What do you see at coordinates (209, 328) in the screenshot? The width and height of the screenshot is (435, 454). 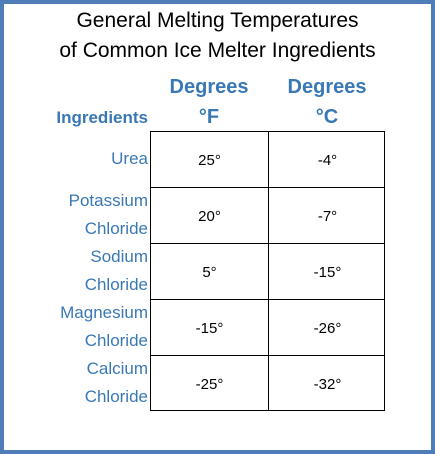 I see `cell-magnesium-chloride-fahrenheit: -15°` at bounding box center [209, 328].